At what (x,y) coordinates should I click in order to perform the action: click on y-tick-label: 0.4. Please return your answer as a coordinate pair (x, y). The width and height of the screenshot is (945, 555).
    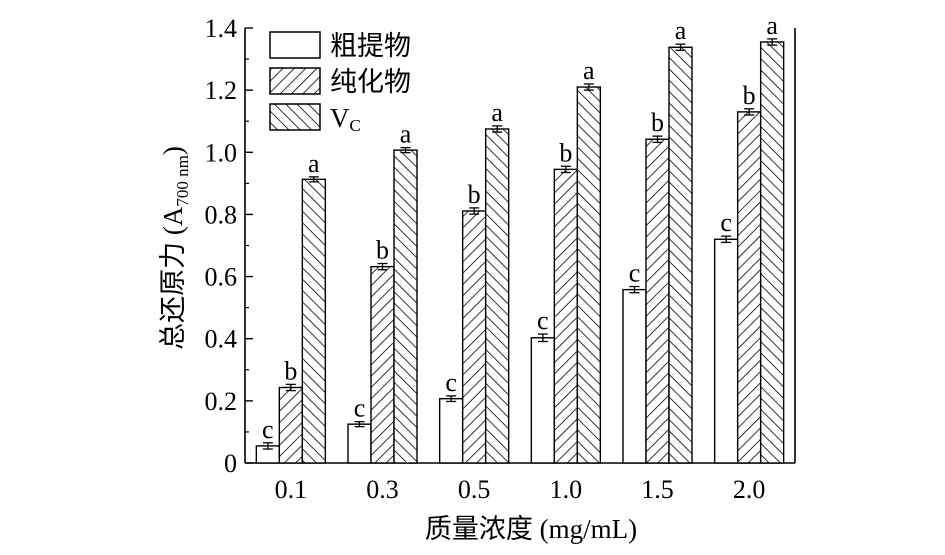
    Looking at the image, I should click on (221, 339).